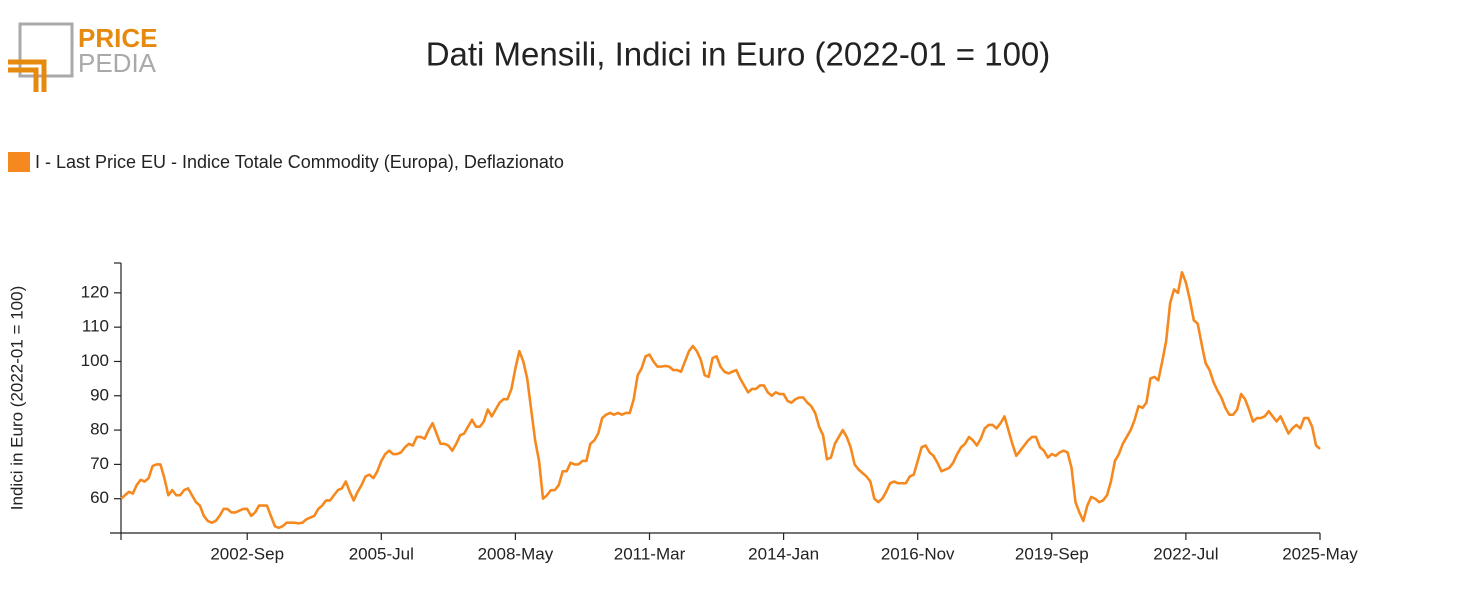 The height and width of the screenshot is (615, 1477). I want to click on y-tick-label: 70, so click(99, 463).